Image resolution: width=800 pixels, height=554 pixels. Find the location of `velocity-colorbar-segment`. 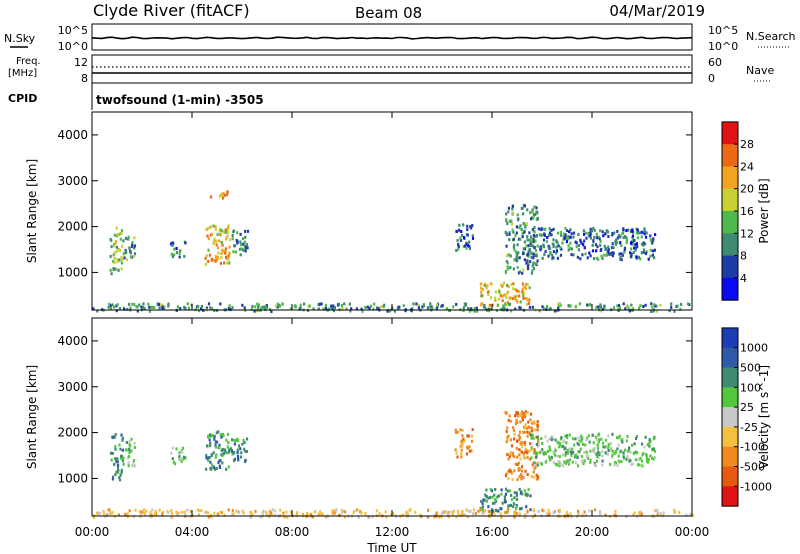

velocity-colorbar-segment is located at coordinates (730, 397).